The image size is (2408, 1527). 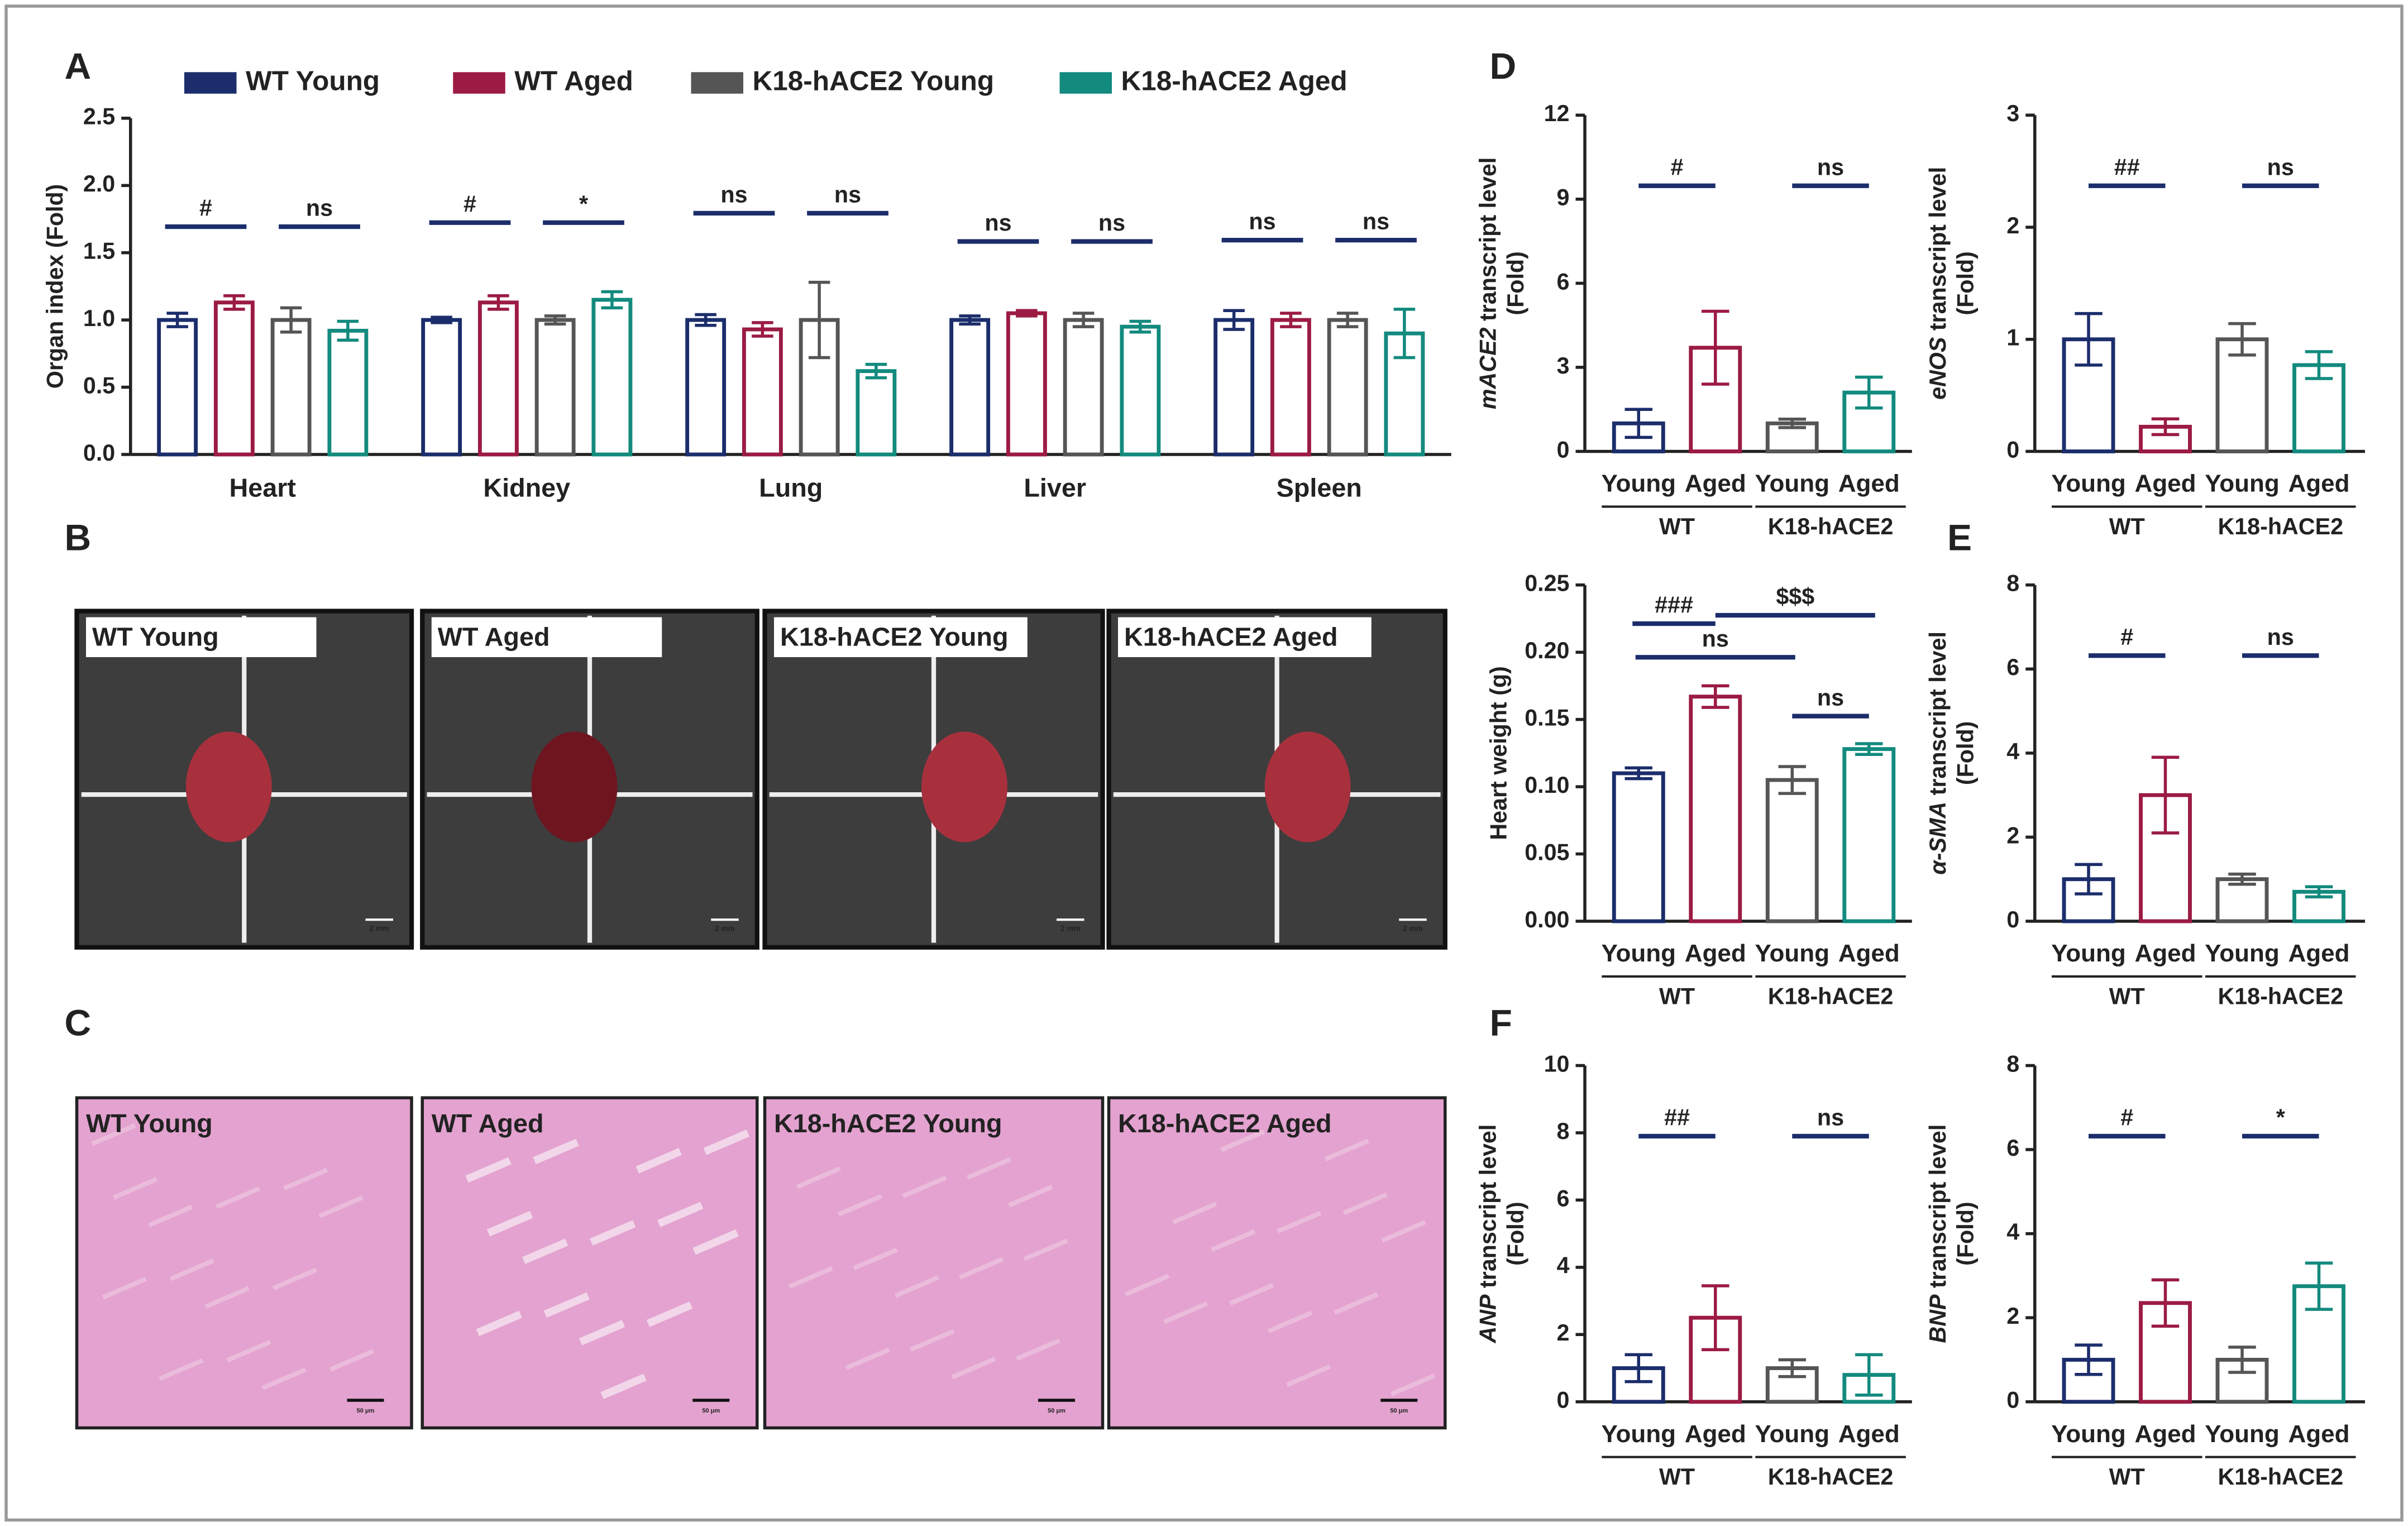 I want to click on panel-letter: C, so click(x=78, y=1022).